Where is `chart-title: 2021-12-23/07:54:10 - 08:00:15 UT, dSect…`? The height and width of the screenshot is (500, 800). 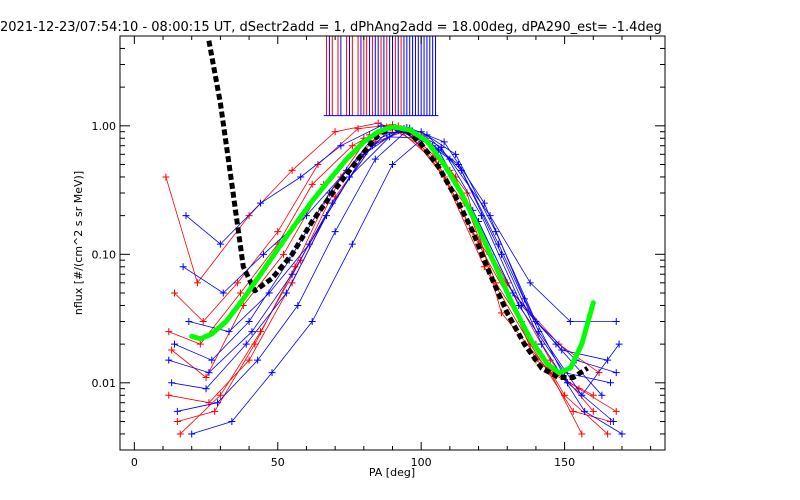
chart-title: 2021-12-23/07:54:10 - 08:00:15 UT, dSect… is located at coordinates (331, 27).